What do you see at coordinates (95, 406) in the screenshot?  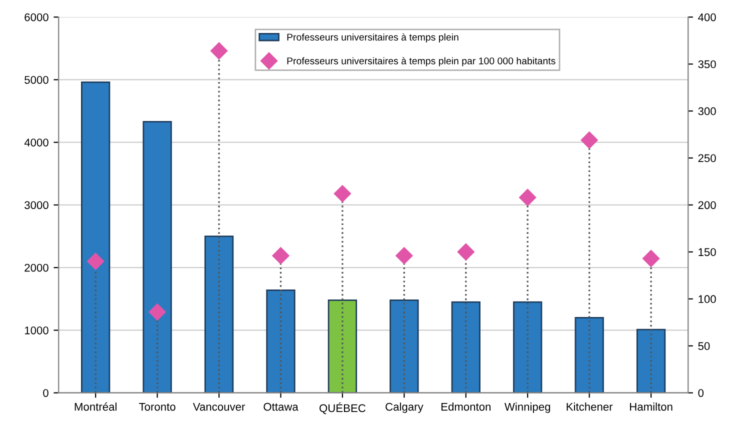 I see `x-tick-label: Montréal` at bounding box center [95, 406].